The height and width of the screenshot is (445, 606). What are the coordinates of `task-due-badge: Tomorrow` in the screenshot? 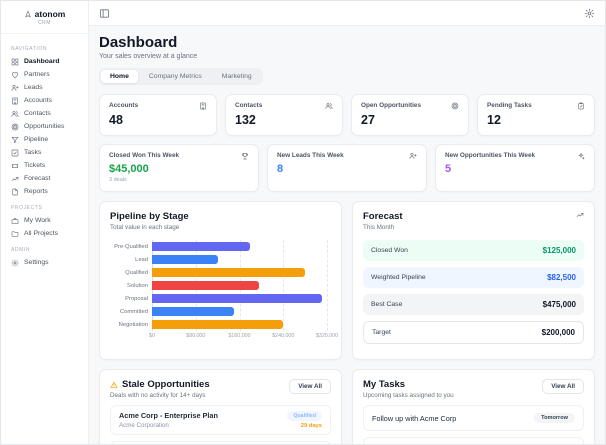 It's located at (554, 418).